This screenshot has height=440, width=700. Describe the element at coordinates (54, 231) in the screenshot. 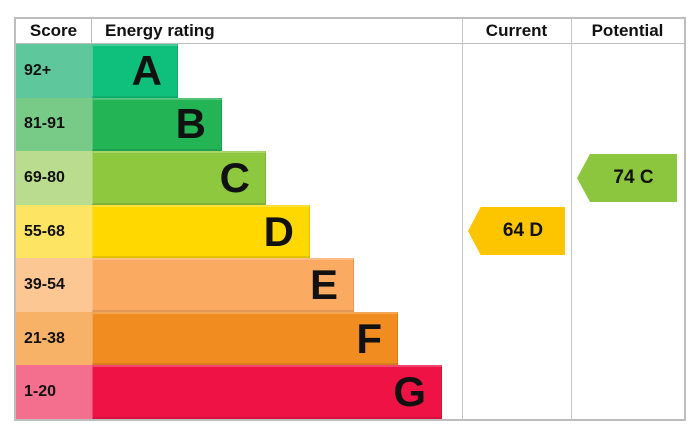

I see `band-score-range: 55-68` at that location.